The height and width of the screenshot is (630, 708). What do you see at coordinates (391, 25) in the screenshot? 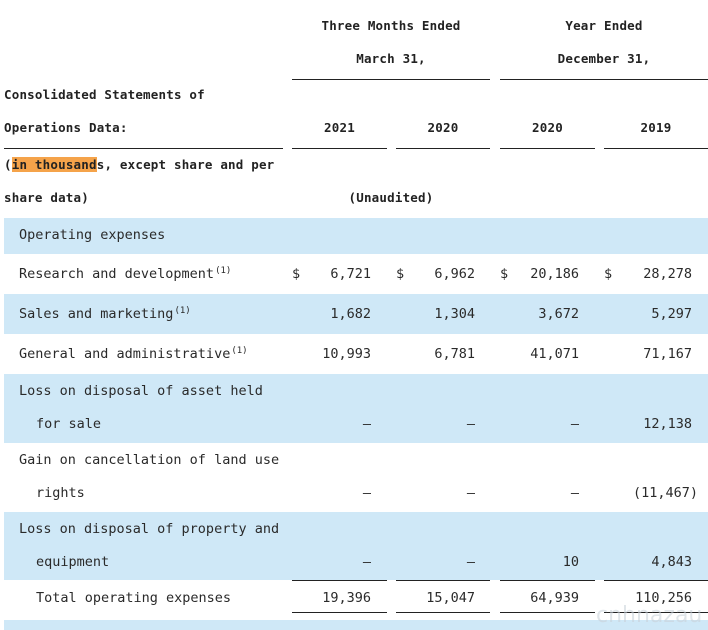
I see `header-three-months-line1: Three Months Ended` at bounding box center [391, 25].